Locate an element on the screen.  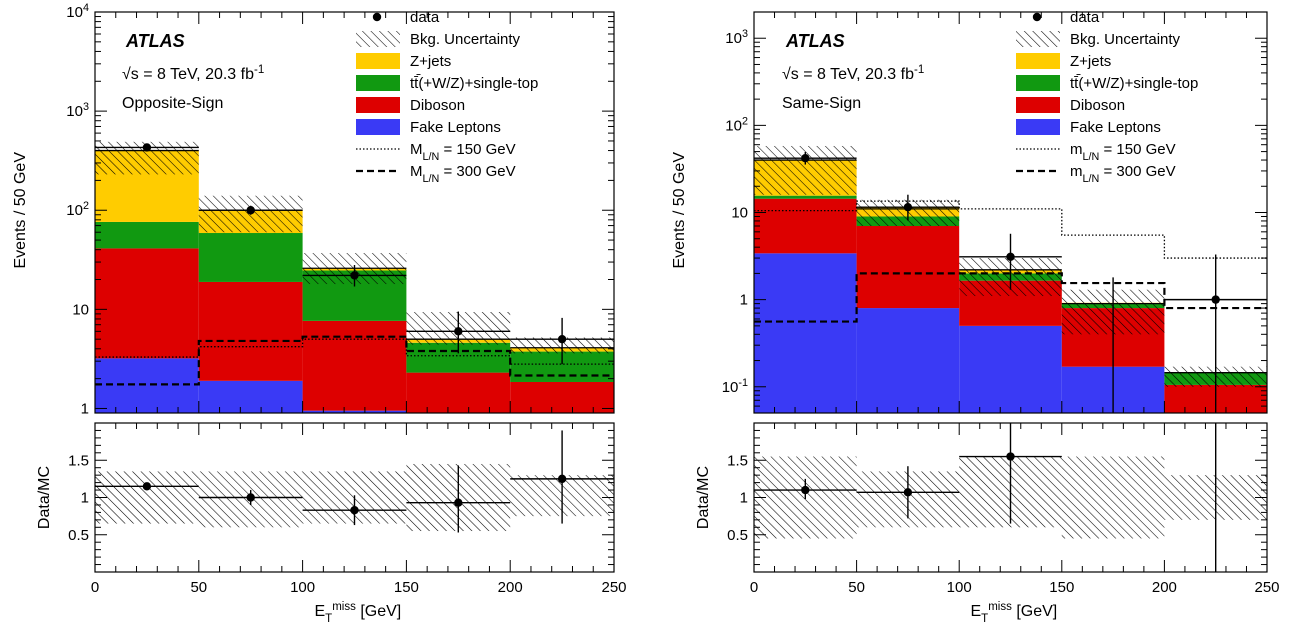
legend-label: mL/N = 300 GeV is located at coordinates (1123, 174).